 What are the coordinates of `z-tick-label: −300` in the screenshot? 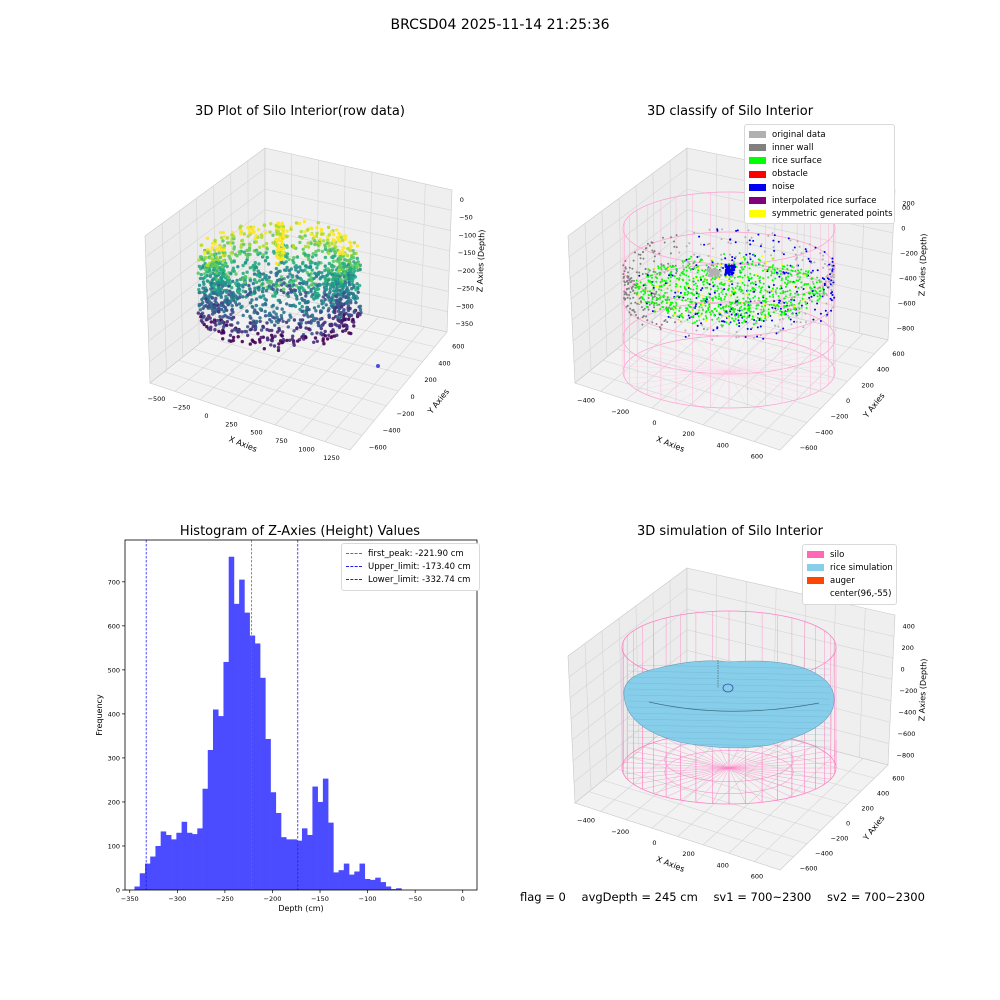 It's located at (465, 306).